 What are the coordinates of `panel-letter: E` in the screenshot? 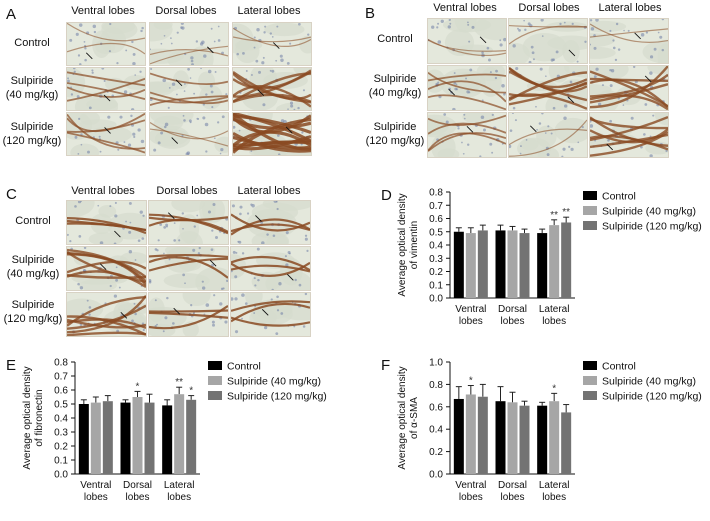 It's located at (11, 365).